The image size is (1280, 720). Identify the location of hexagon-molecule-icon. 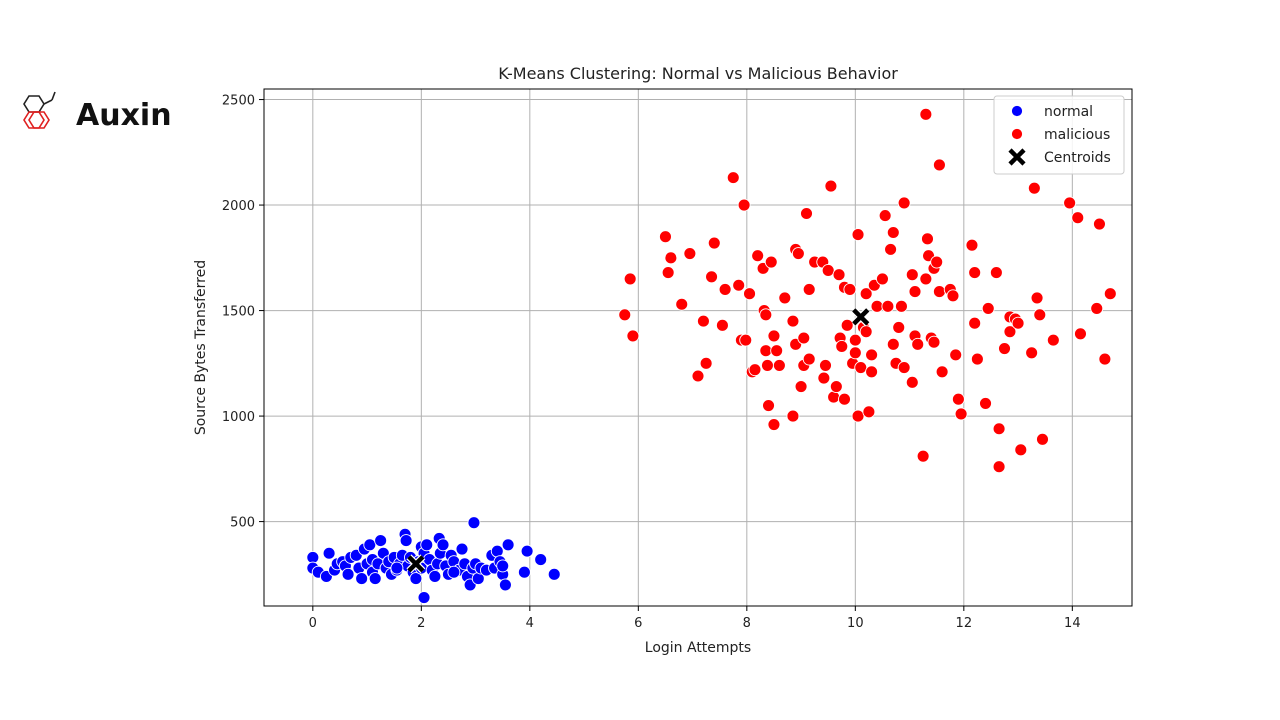
(39, 110).